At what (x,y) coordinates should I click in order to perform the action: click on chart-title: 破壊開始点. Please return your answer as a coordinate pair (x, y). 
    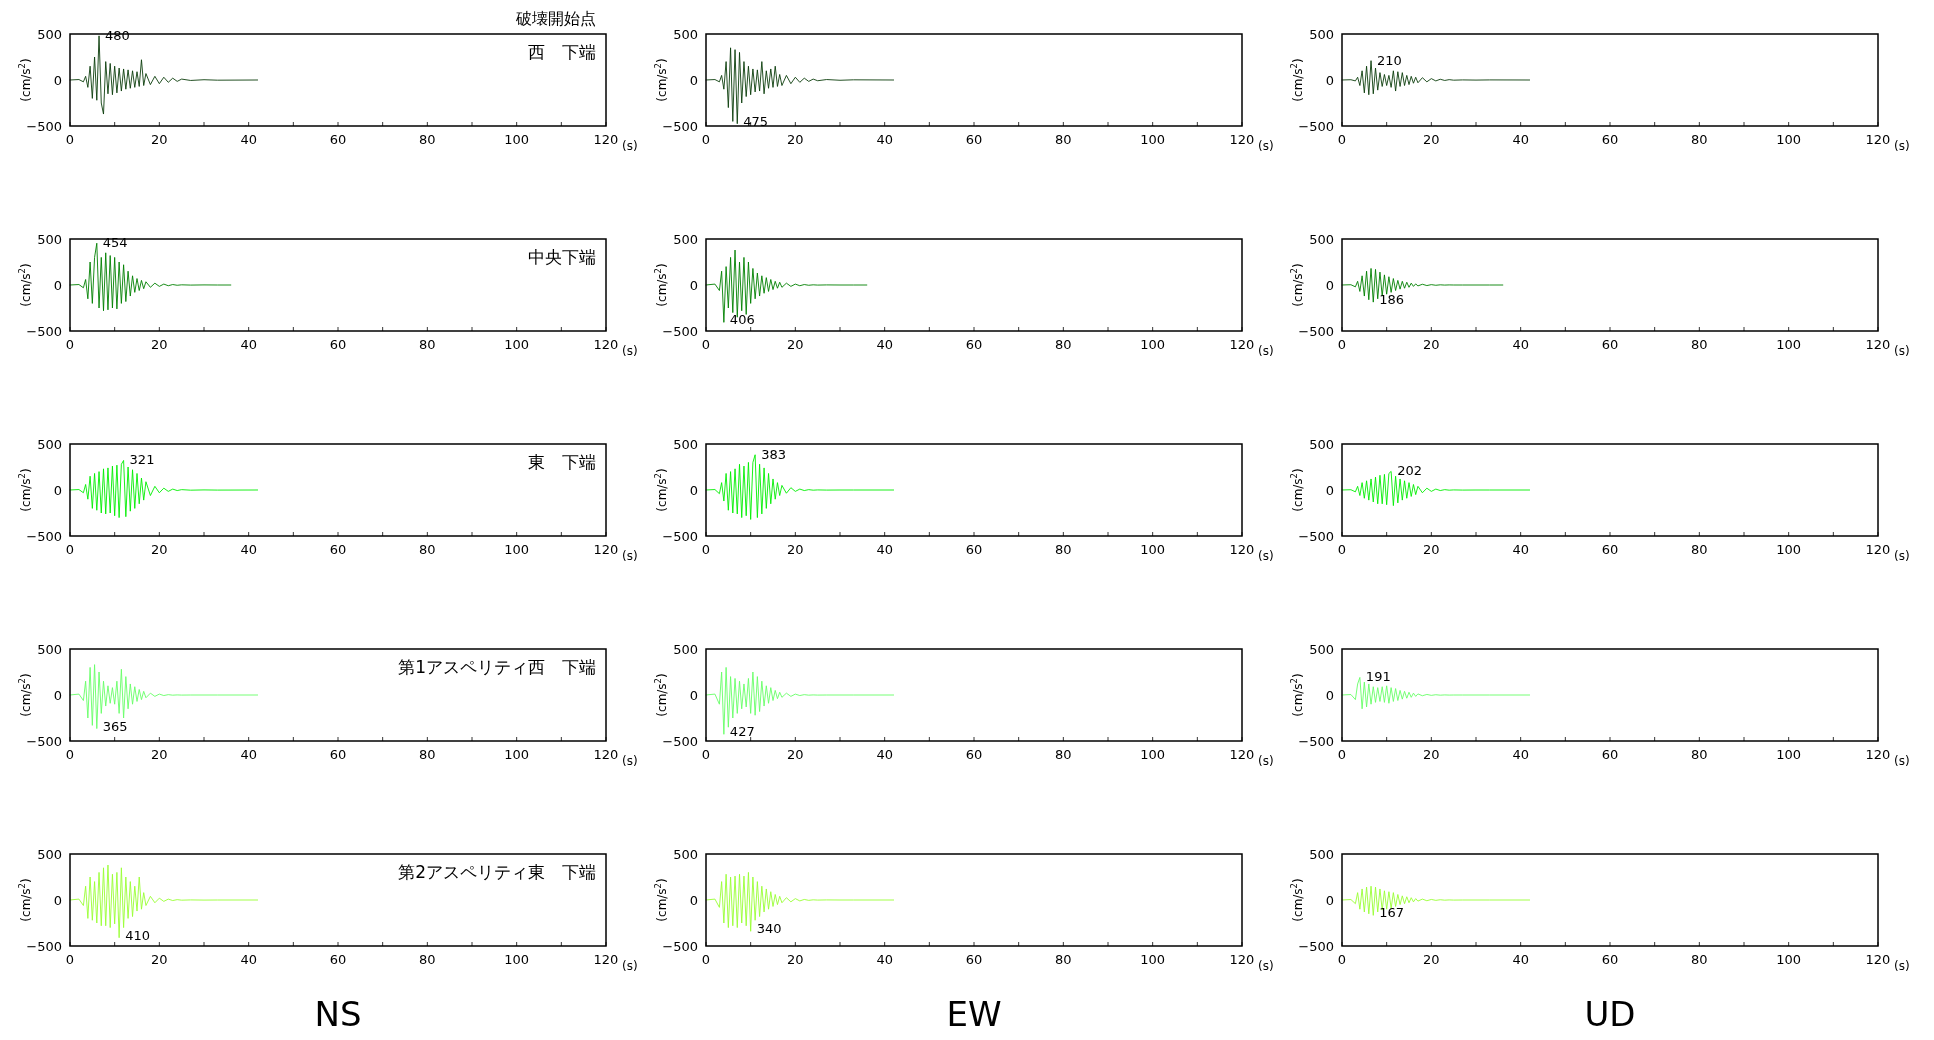
    Looking at the image, I should click on (555, 18).